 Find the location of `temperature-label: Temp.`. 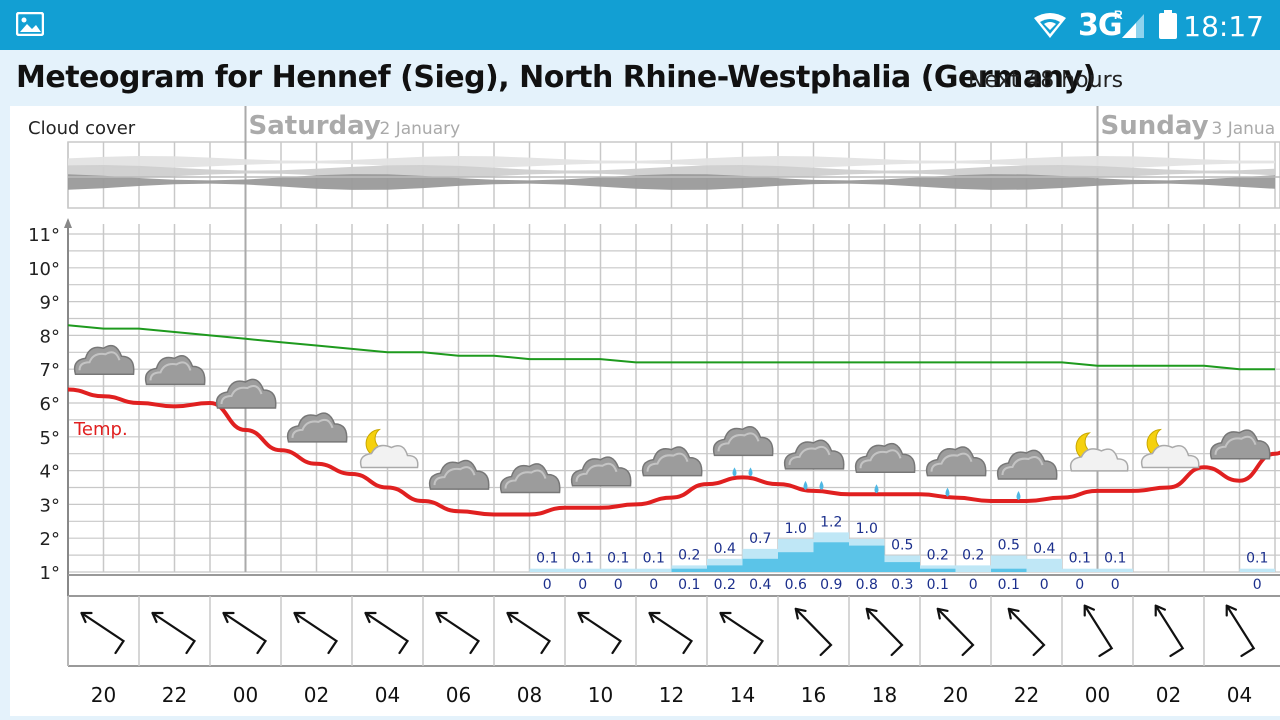

temperature-label: Temp. is located at coordinates (100, 429).